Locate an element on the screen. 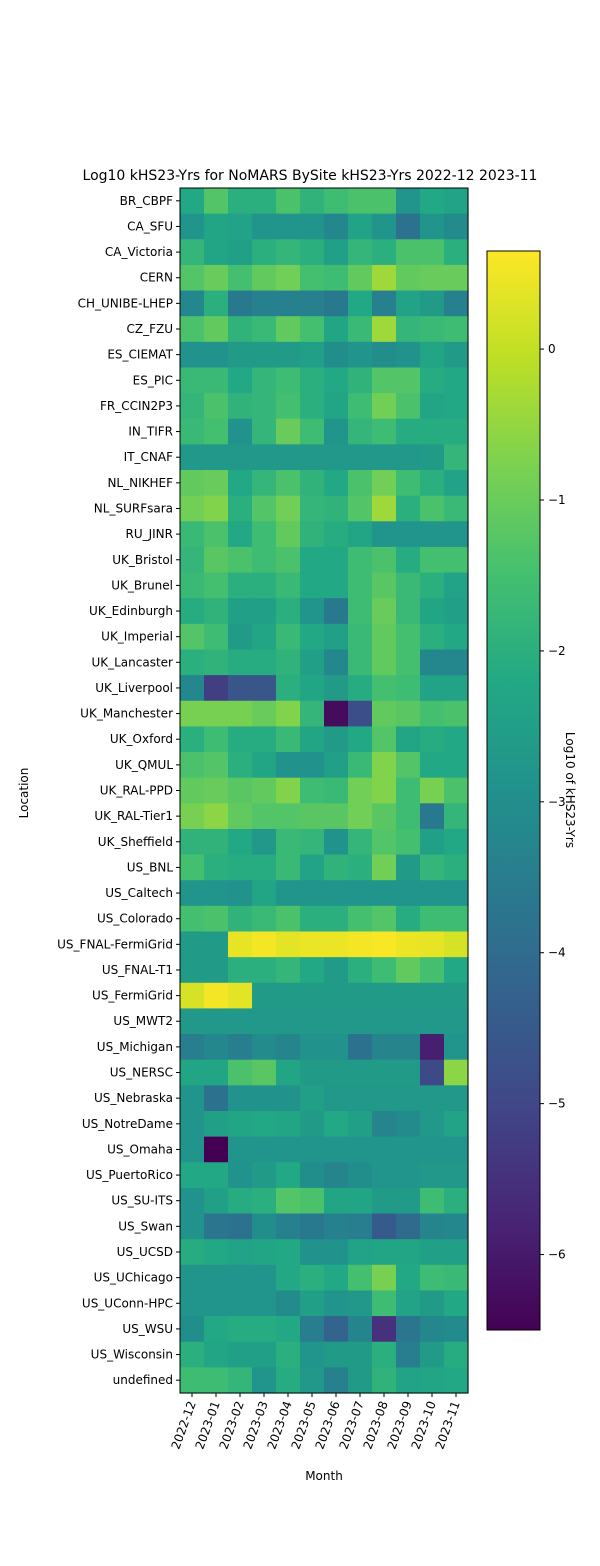 The height and width of the screenshot is (1566, 600). y-tick-label: US_Wisconsin is located at coordinates (132, 1355).